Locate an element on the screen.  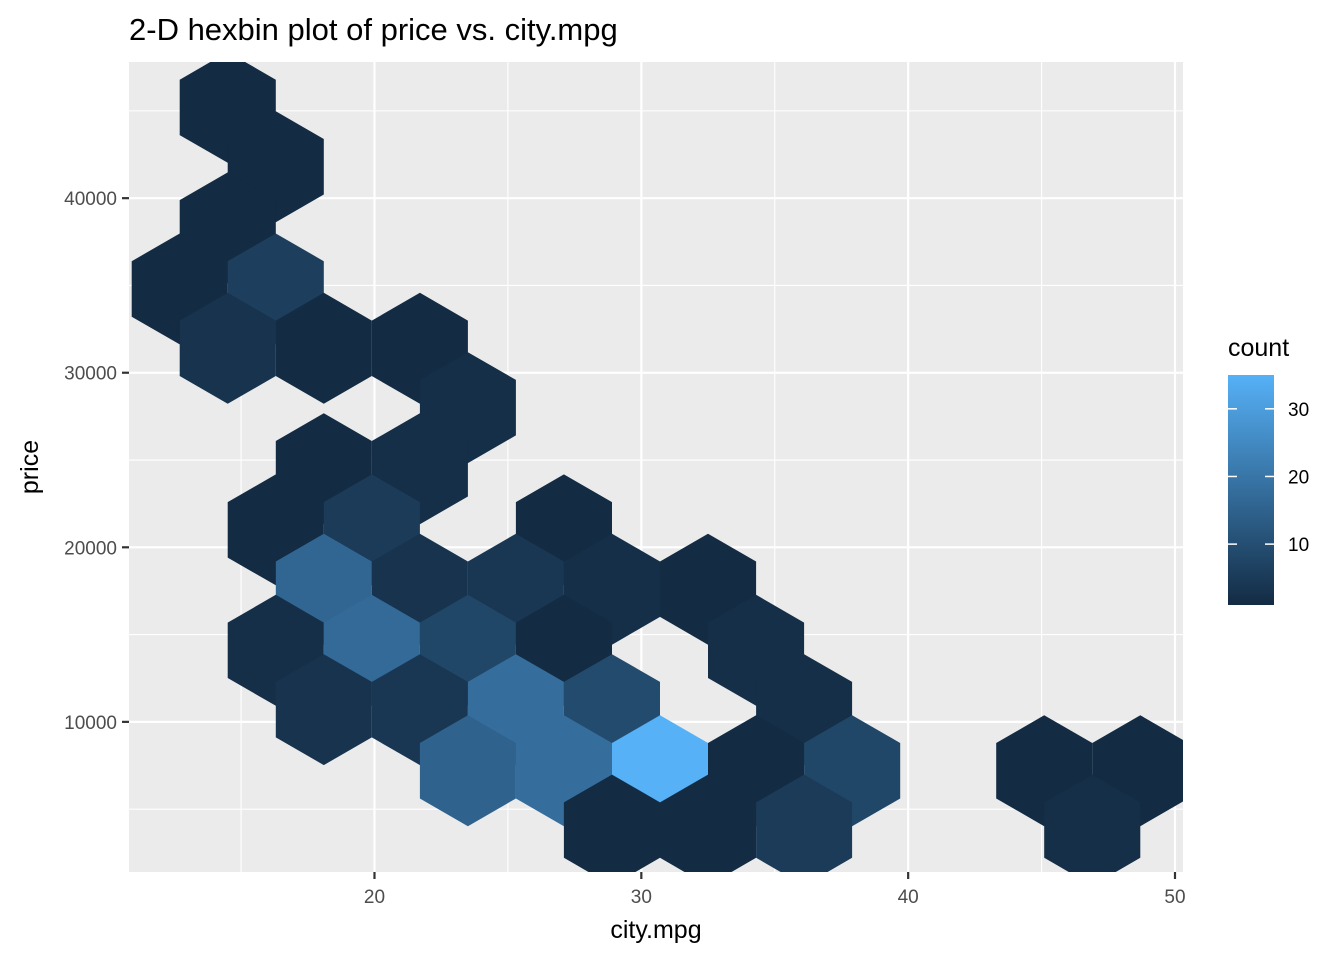
x-axis-title: city.mpg is located at coordinates (655, 930).